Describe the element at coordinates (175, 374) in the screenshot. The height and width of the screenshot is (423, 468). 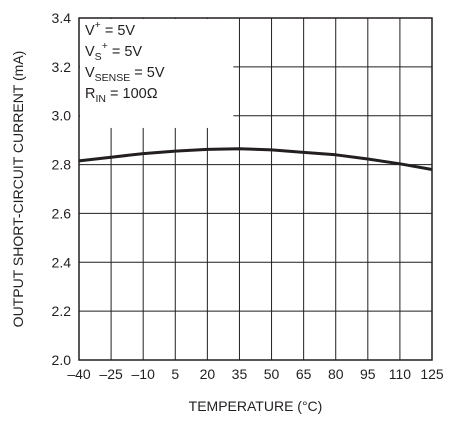
I see `x-tick-label: 5` at that location.